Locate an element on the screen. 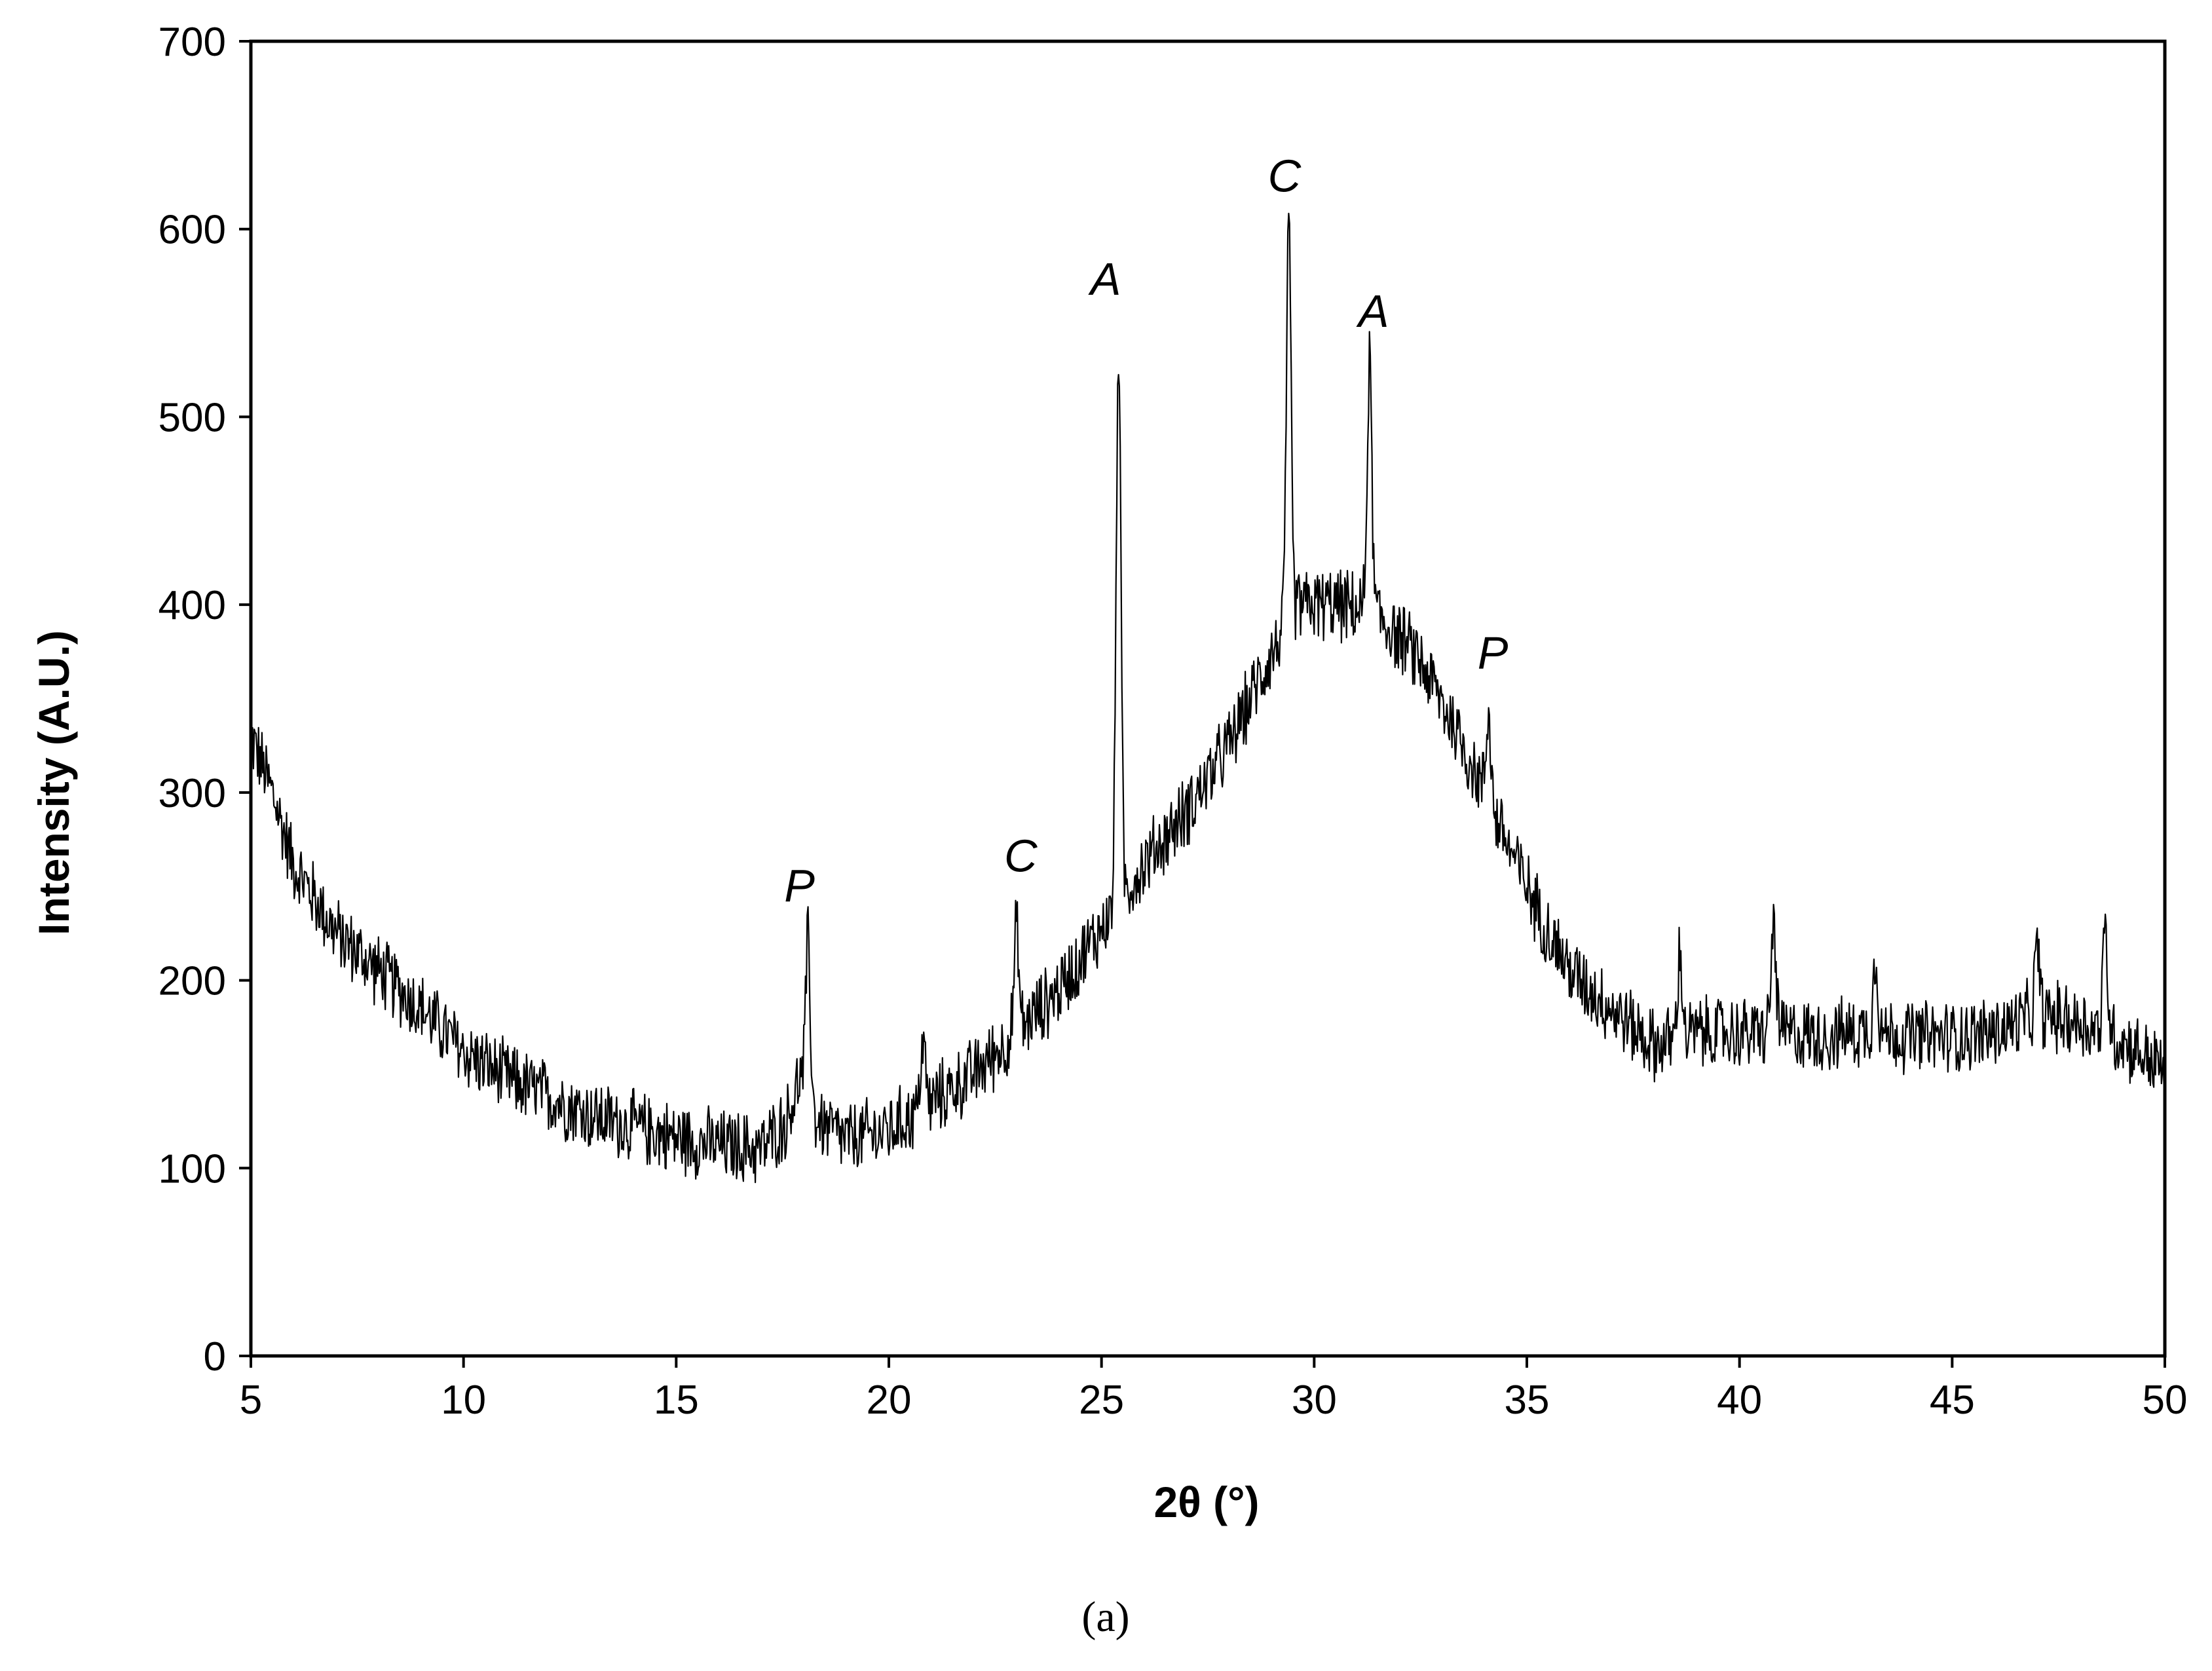 The height and width of the screenshot is (1671, 2212). y-tick-label-7: 700 is located at coordinates (193, 42).